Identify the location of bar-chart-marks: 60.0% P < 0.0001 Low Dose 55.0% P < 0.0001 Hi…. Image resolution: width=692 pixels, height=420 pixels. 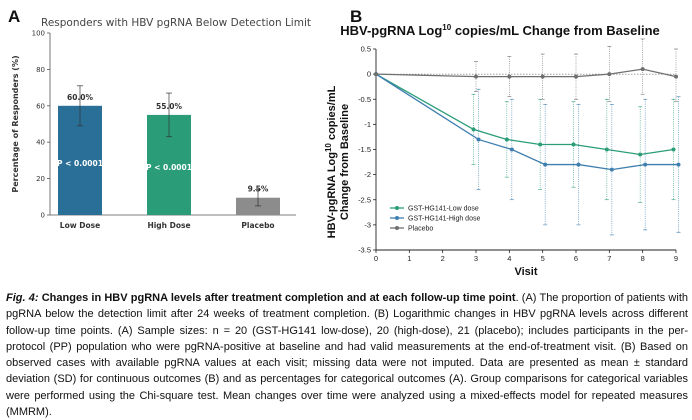
(168, 157).